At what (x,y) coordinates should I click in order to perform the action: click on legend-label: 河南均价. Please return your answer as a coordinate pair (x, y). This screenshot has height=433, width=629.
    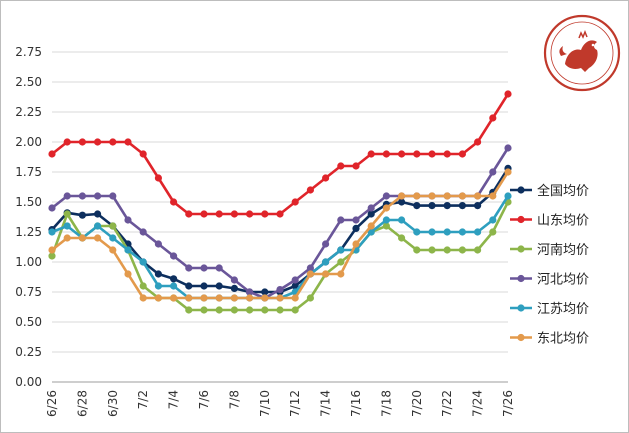
    Looking at the image, I should click on (563, 250).